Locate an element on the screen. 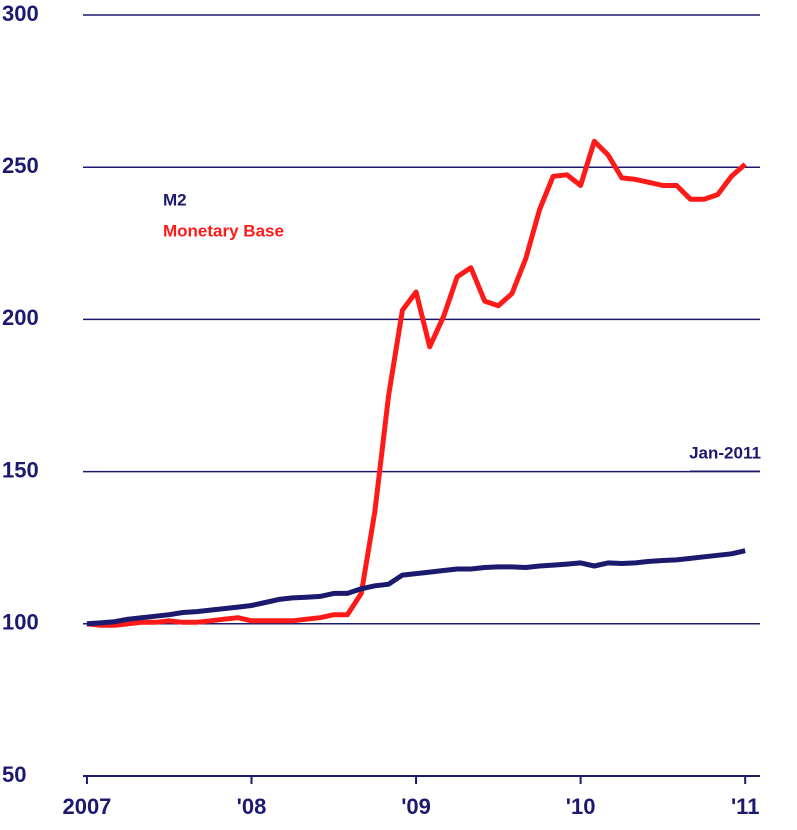 Image resolution: width=797 pixels, height=830 pixels. x-tick-label: '08 is located at coordinates (252, 806).